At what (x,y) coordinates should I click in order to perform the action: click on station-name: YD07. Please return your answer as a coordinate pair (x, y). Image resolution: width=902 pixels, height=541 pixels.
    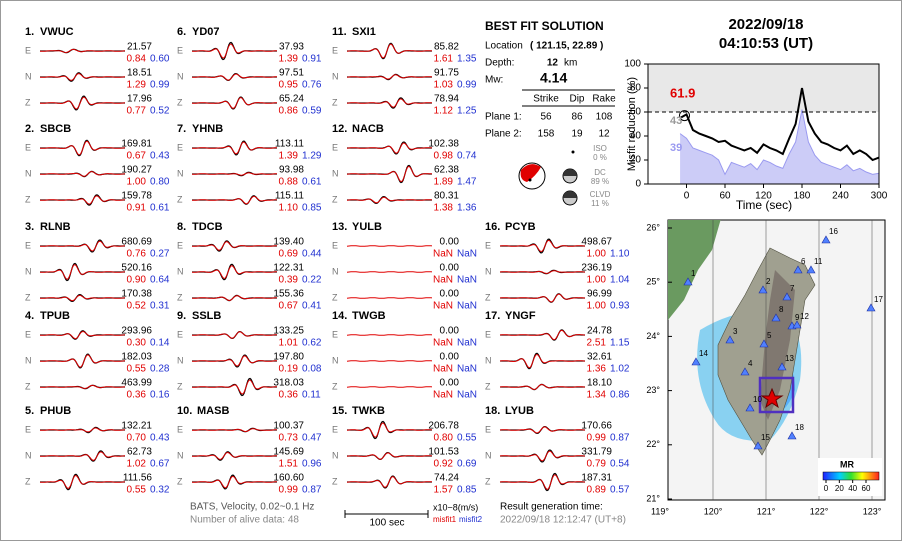
    Looking at the image, I should click on (206, 32).